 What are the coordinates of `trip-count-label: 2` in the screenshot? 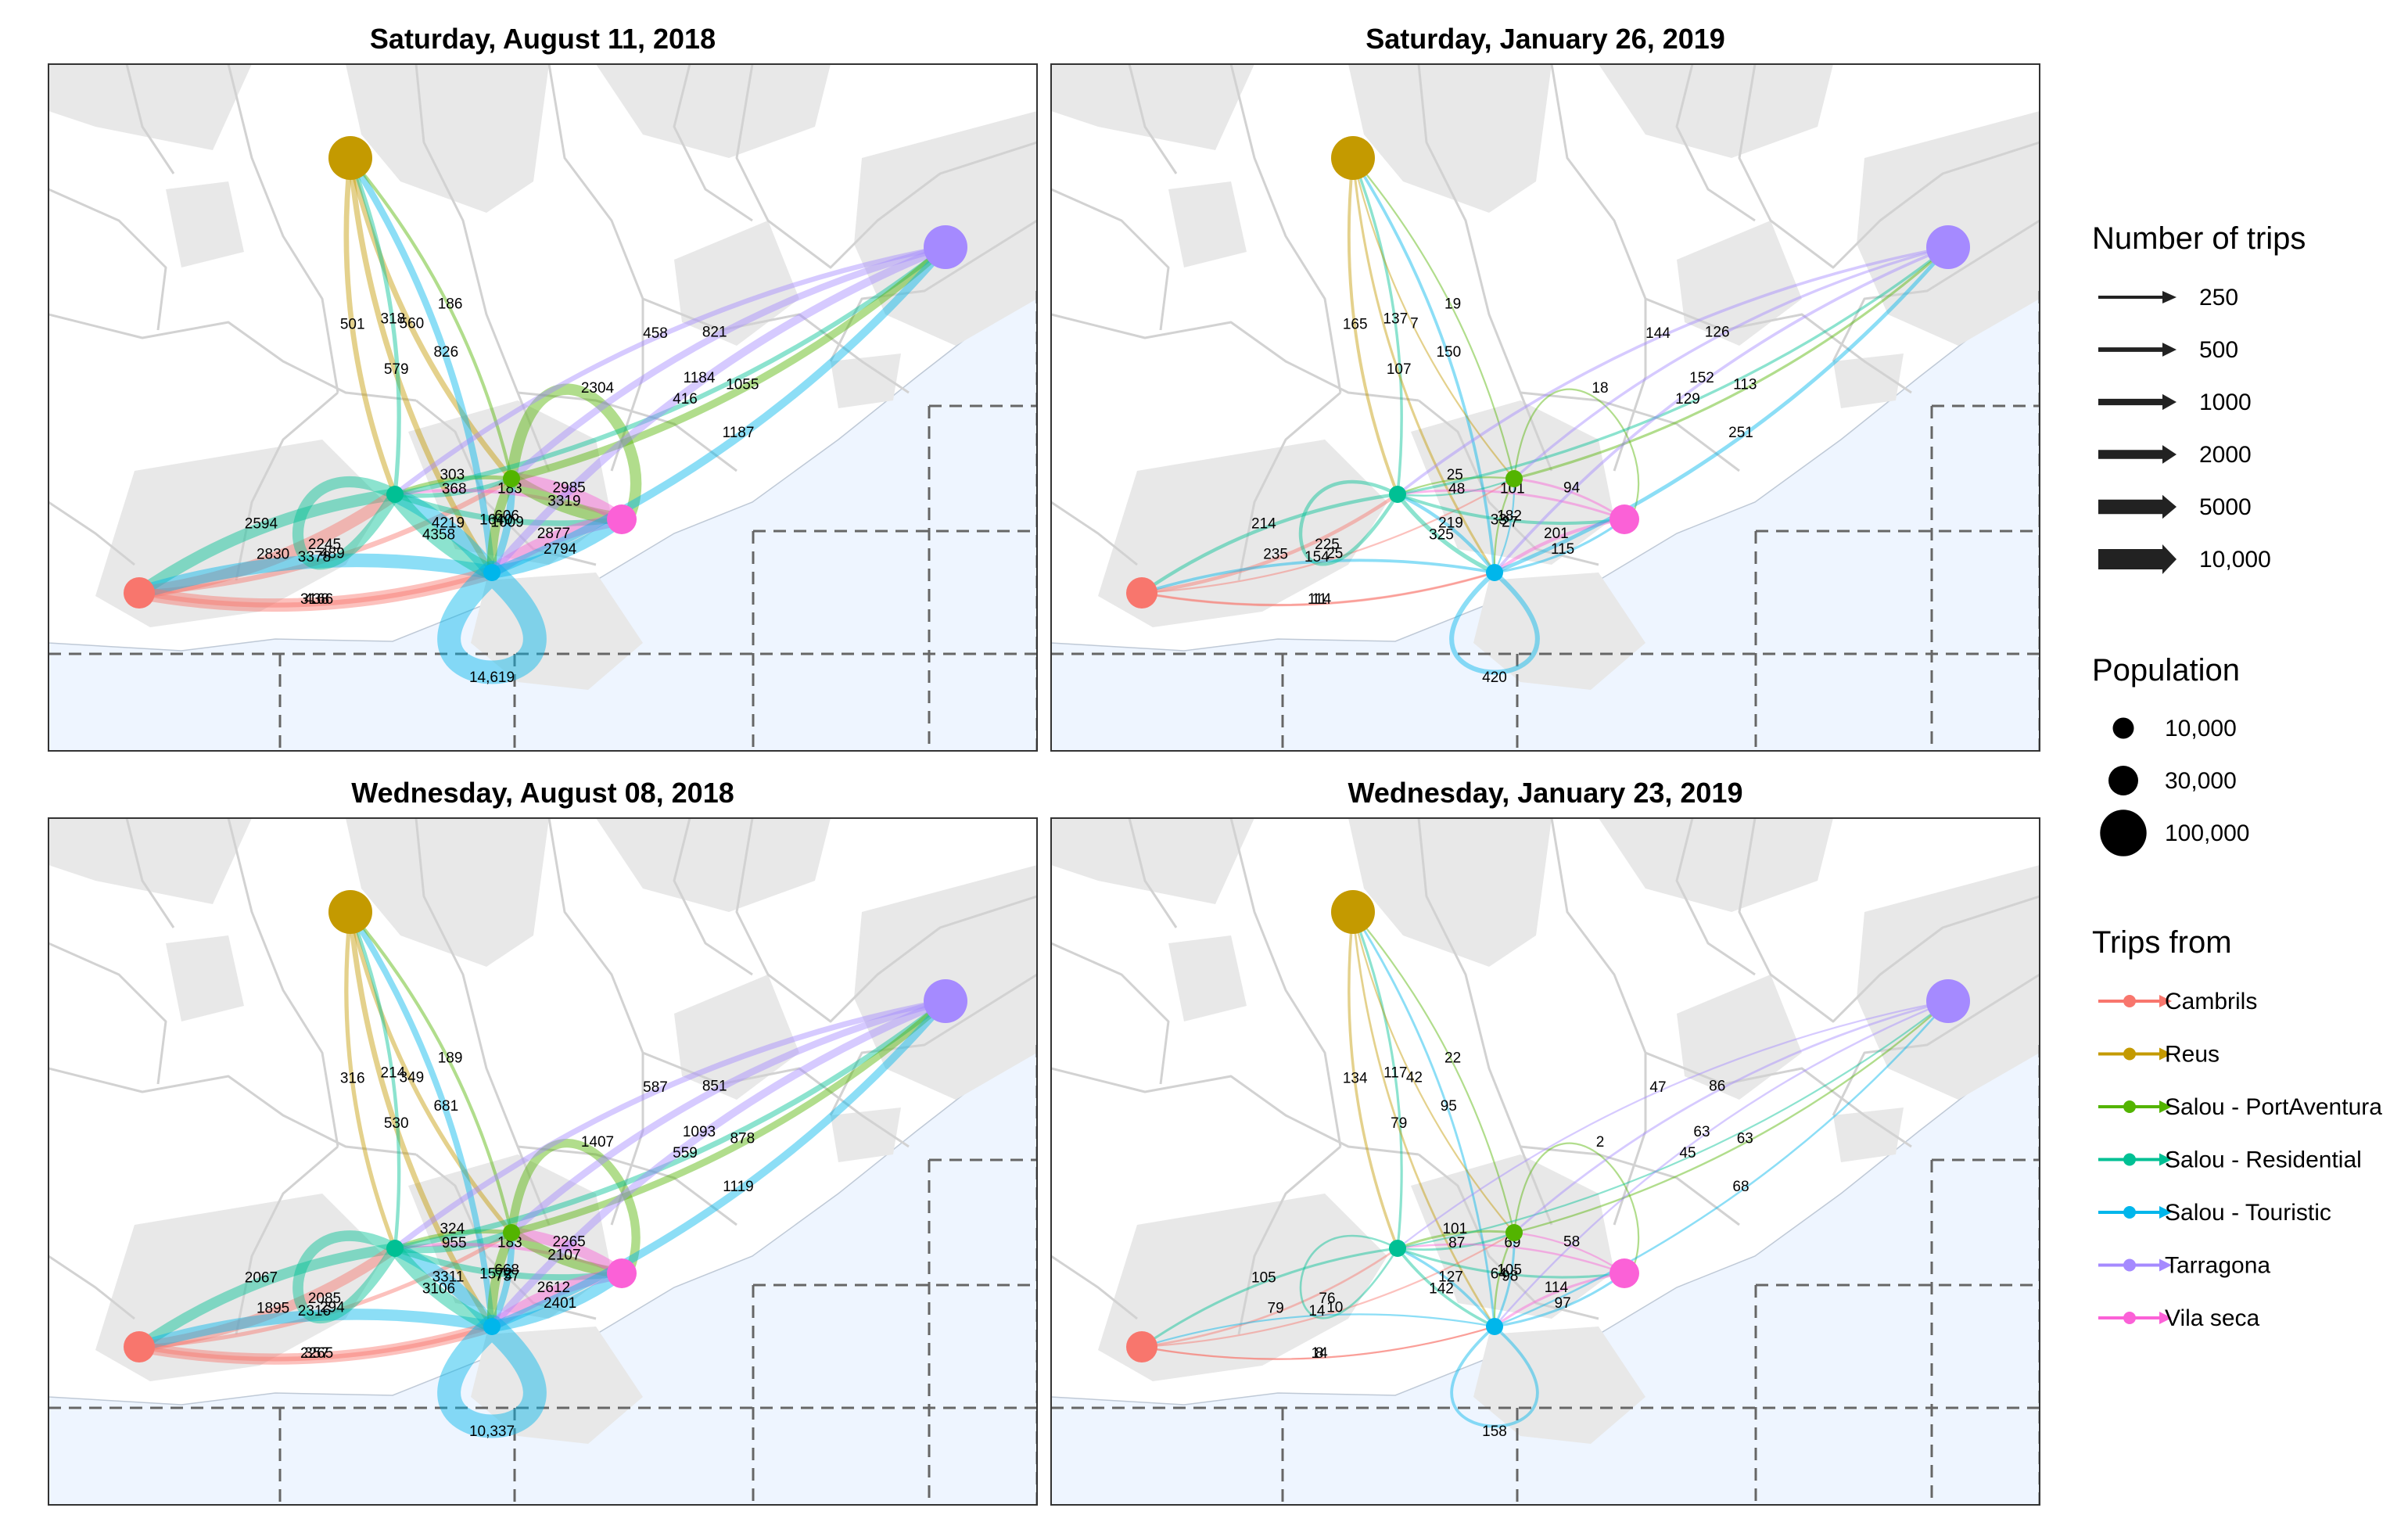 It's located at (1600, 1142).